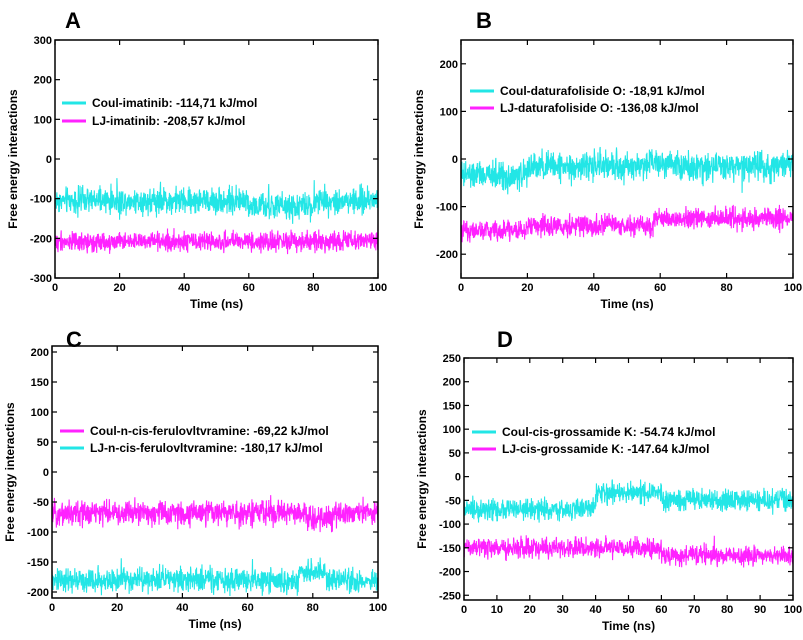  I want to click on legend-label-1: Coul-daturafoliside O: -18,91 kJ/mol, so click(602, 91).